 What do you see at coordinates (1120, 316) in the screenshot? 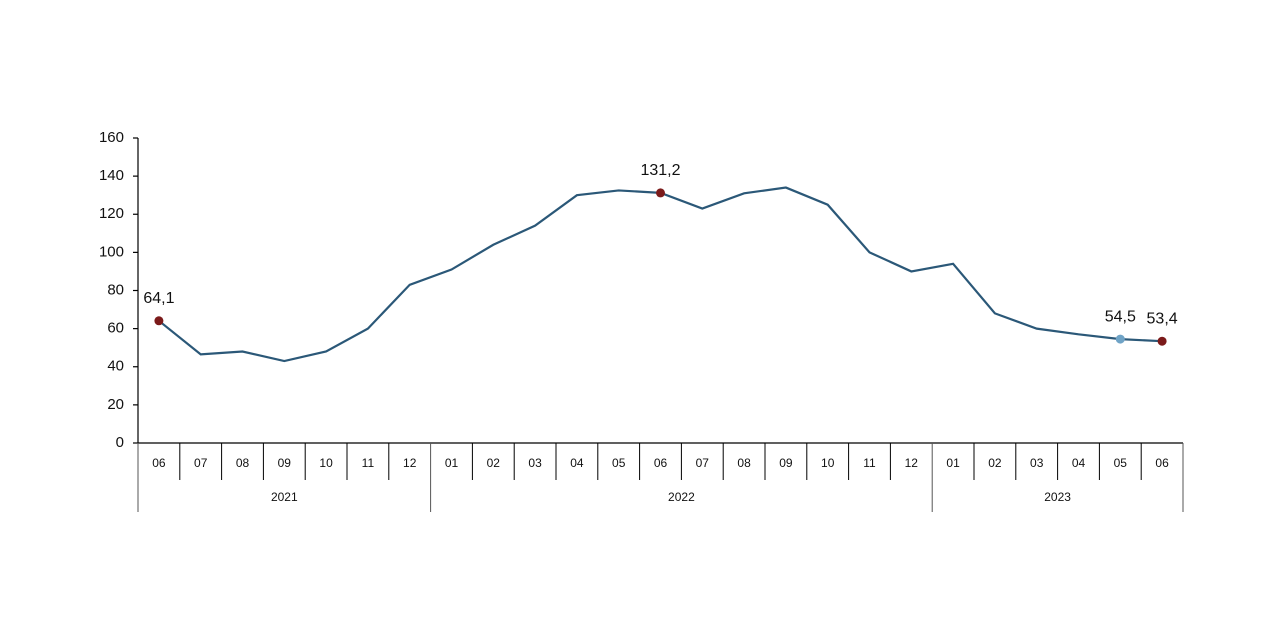
I see `value-label: 54,5` at bounding box center [1120, 316].